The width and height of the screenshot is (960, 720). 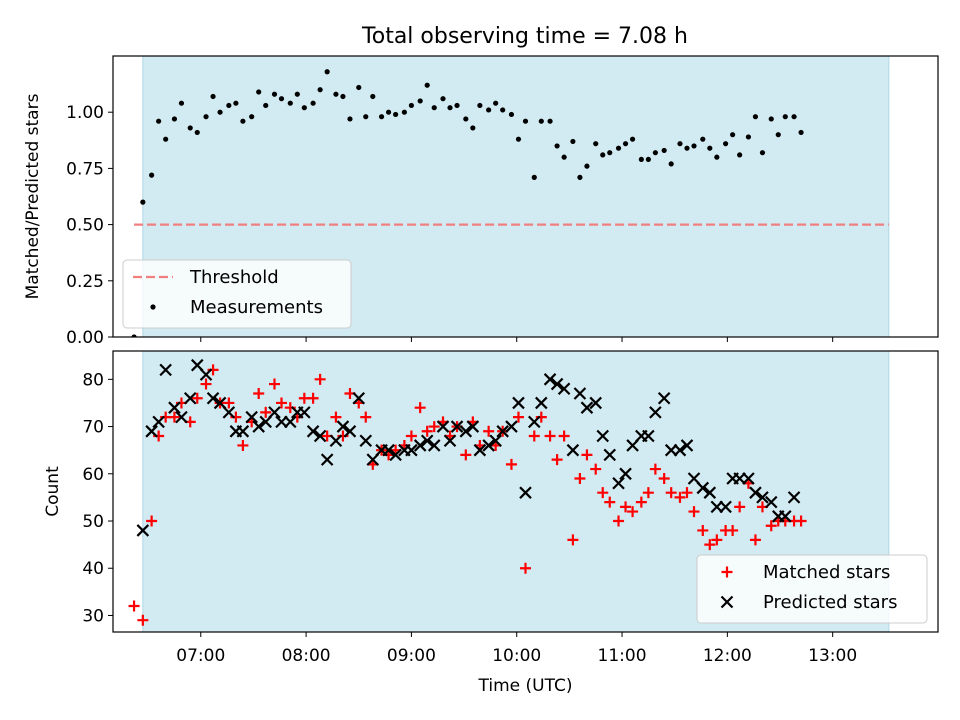 I want to click on legend-measurements-label: Measurements, so click(x=256, y=307).